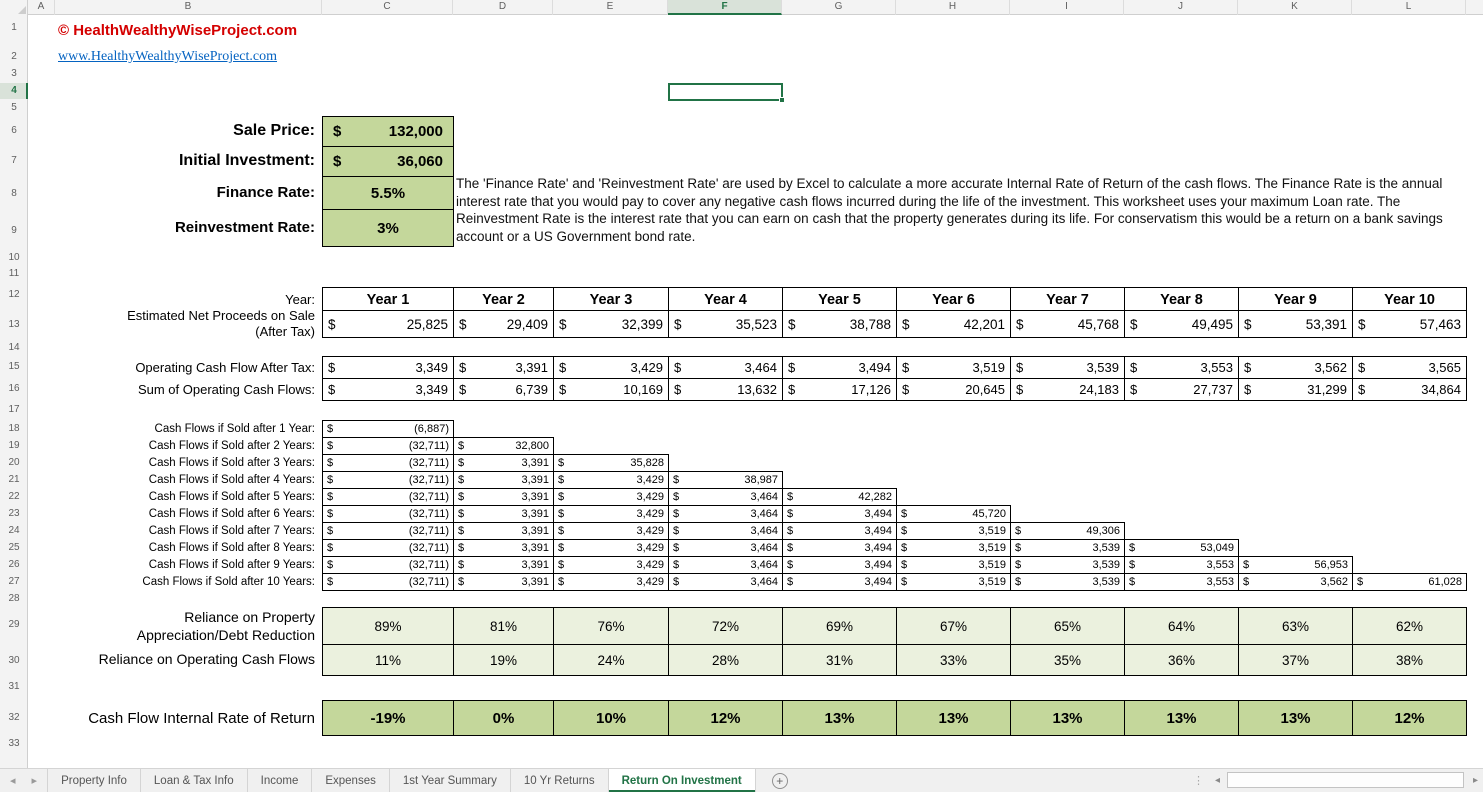 The width and height of the screenshot is (1483, 792). Describe the element at coordinates (14, 496) in the screenshot. I see `row-header-22: 22` at that location.